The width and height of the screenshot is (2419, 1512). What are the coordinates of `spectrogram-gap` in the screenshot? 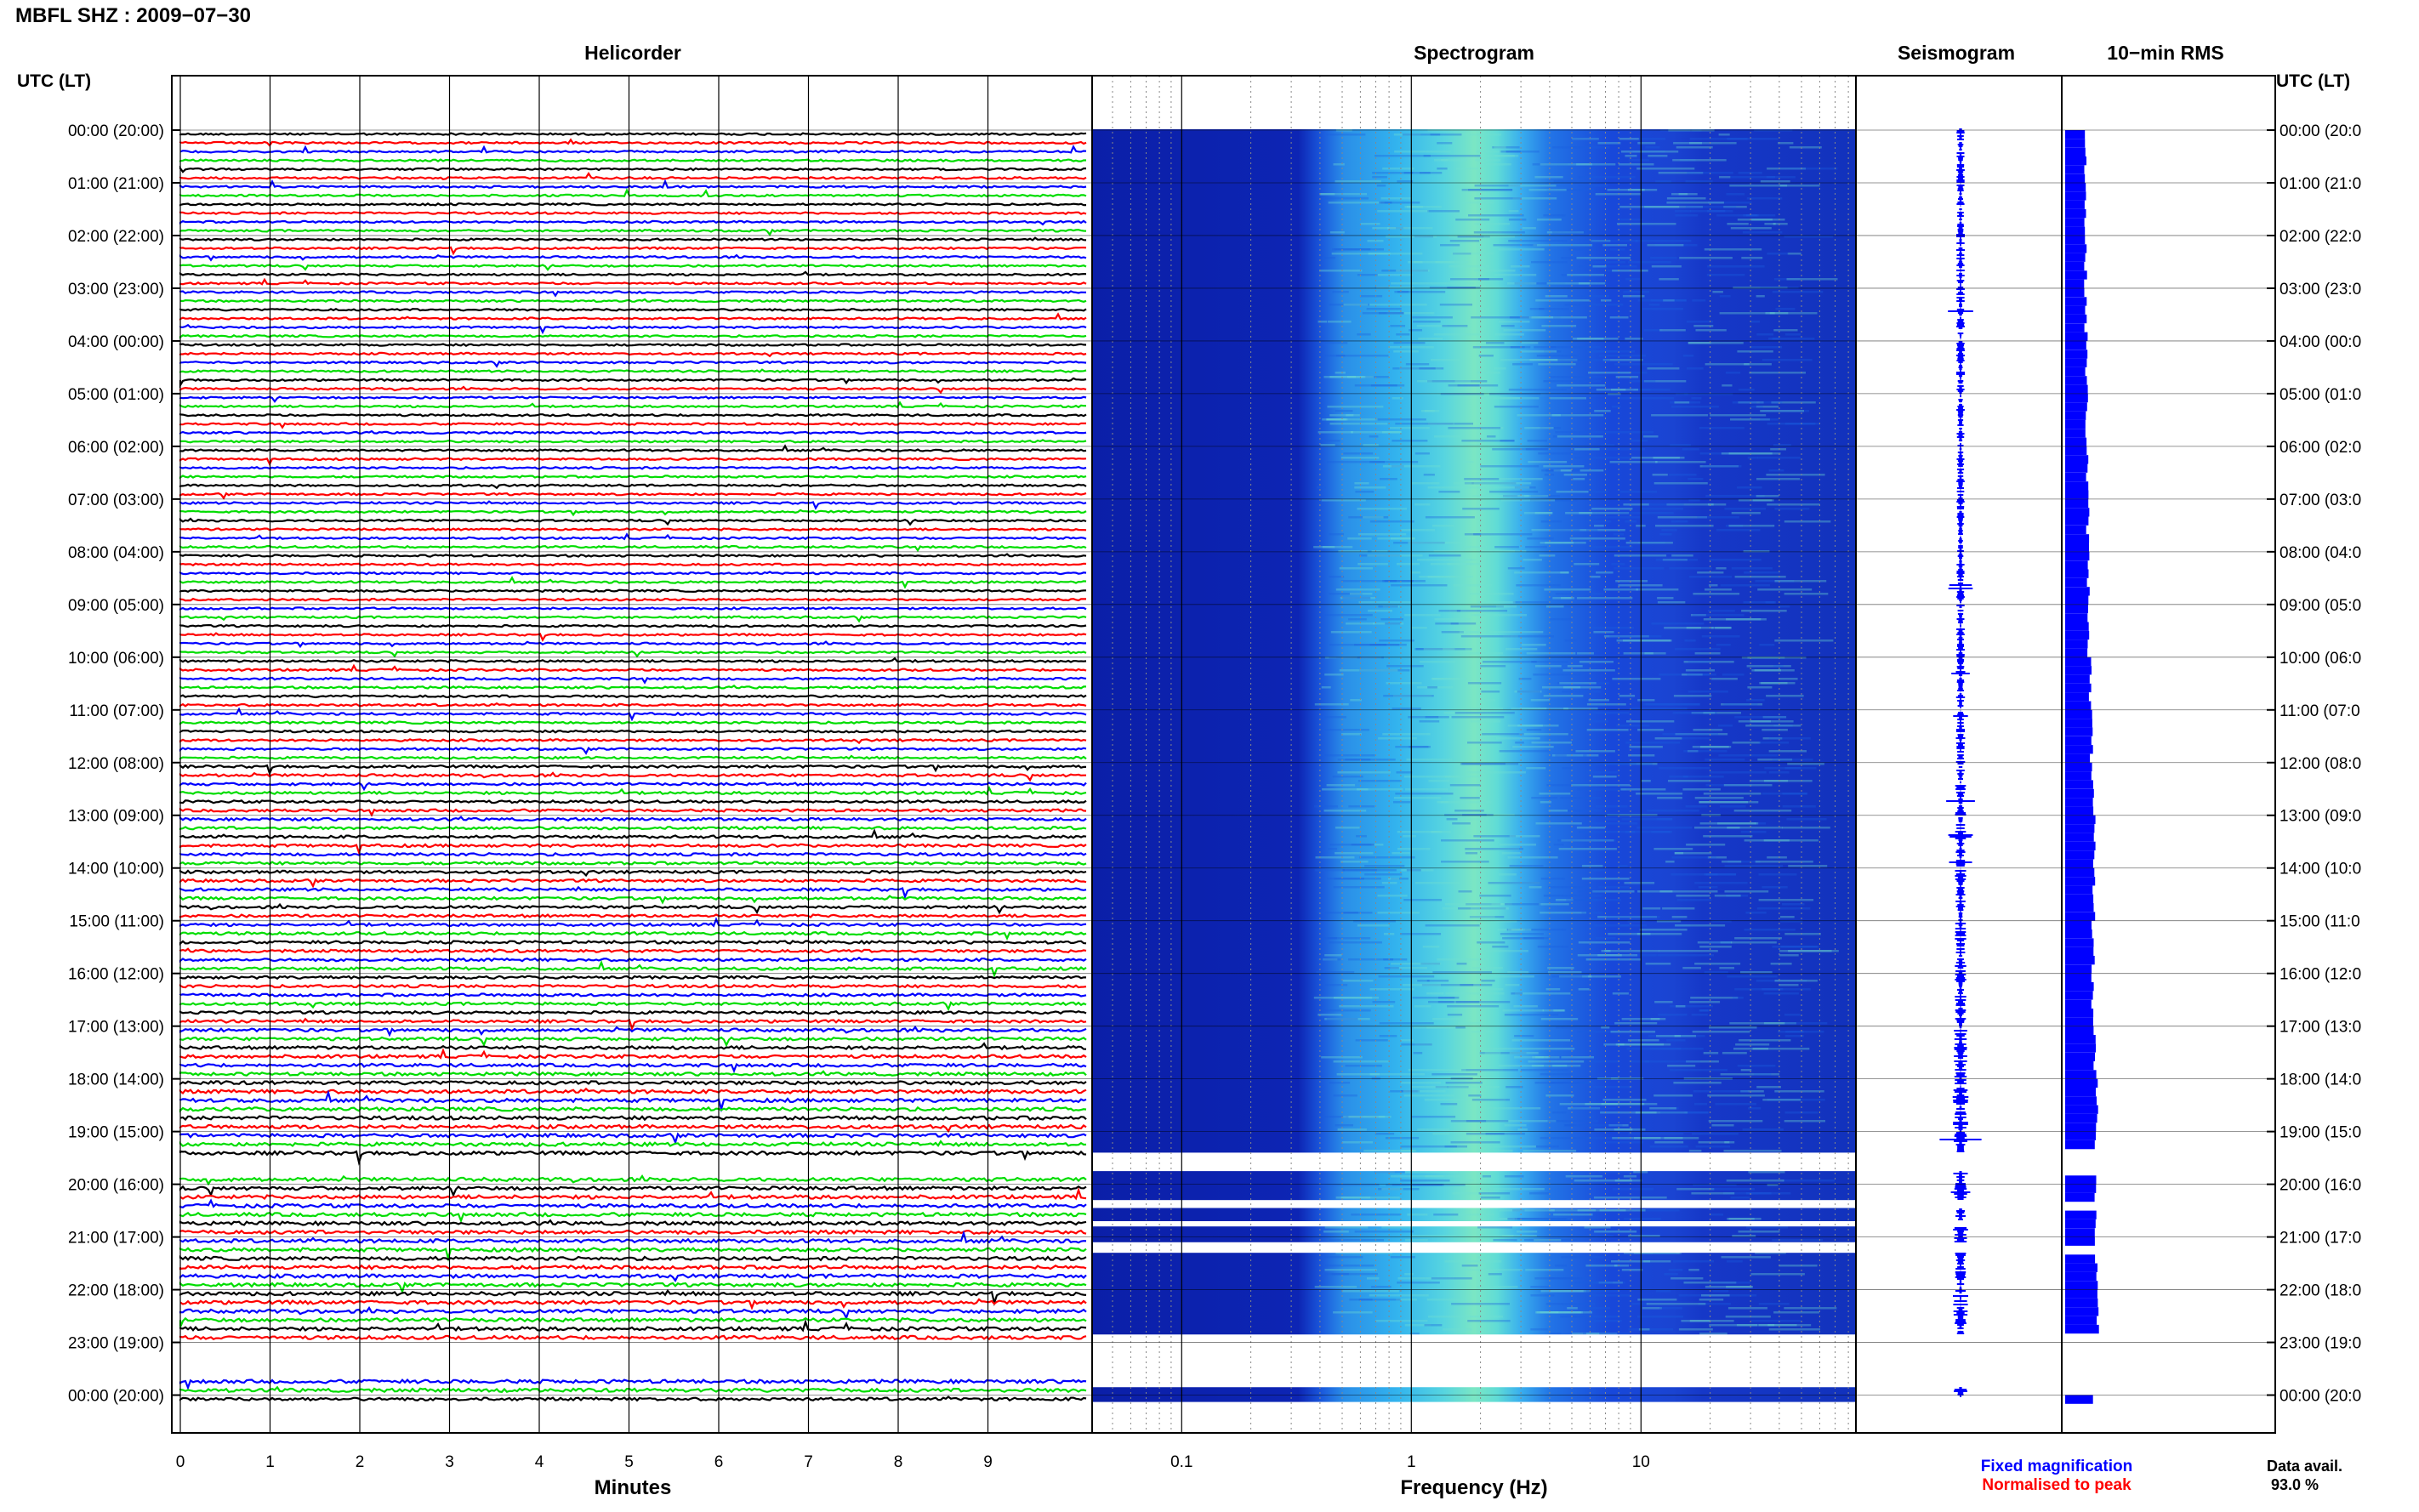 It's located at (1474, 1162).